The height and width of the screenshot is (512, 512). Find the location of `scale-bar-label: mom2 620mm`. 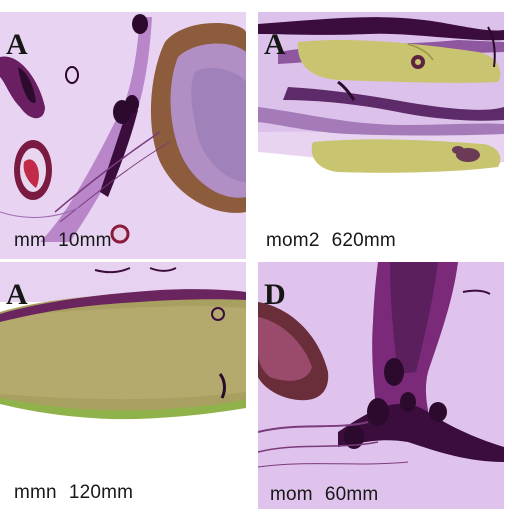

scale-bar-label: mom2 620mm is located at coordinates (331, 241).